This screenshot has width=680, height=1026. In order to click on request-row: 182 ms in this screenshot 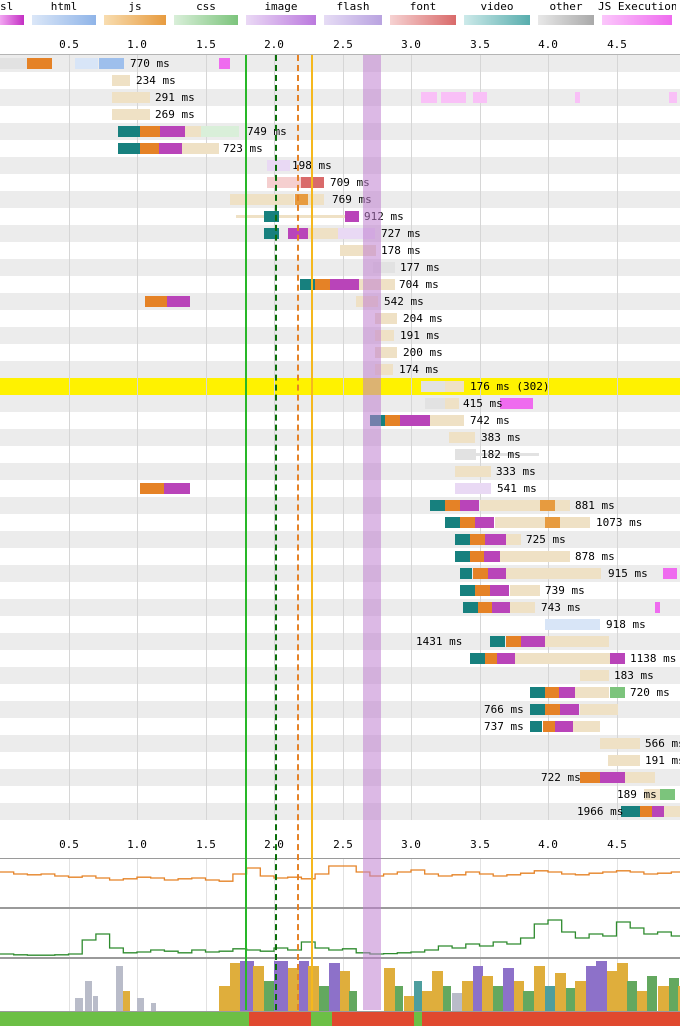, I will do `click(340, 454)`.